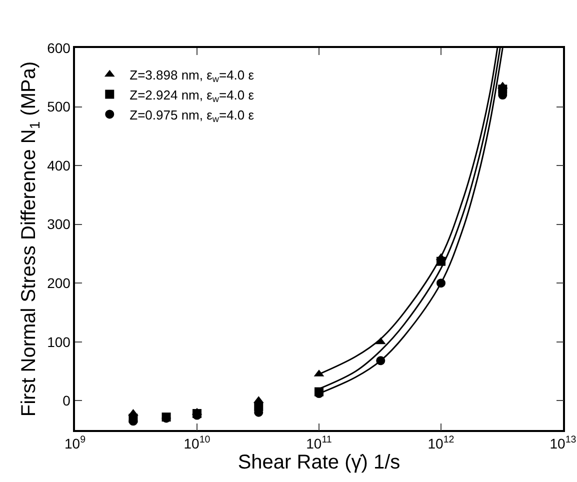 The width and height of the screenshot is (577, 482). What do you see at coordinates (59, 165) in the screenshot?
I see `y-tick-label: 400` at bounding box center [59, 165].